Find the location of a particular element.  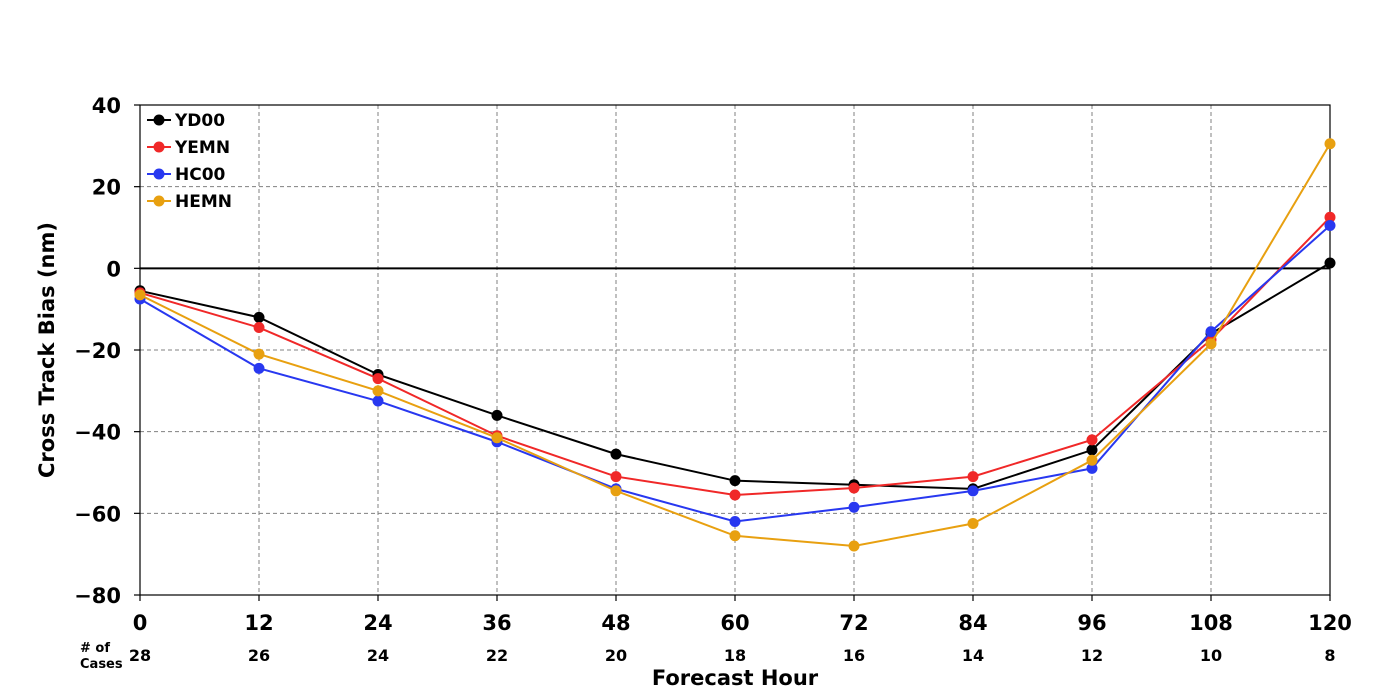

y-tick-label: −20 is located at coordinates (97, 351).